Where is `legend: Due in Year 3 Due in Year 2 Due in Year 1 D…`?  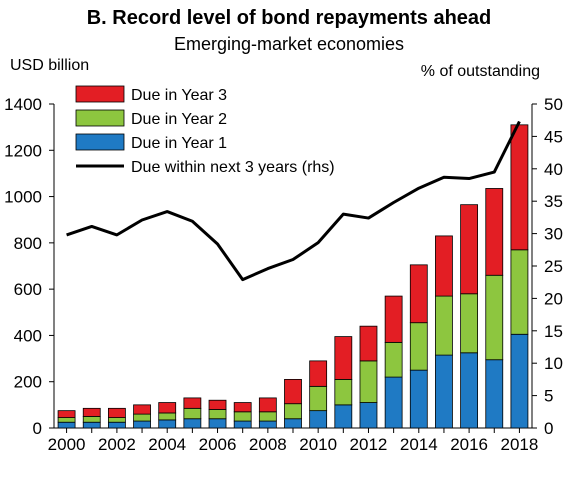
legend: Due in Year 3 Due in Year 2 Due in Year 1 D… is located at coordinates (205, 130).